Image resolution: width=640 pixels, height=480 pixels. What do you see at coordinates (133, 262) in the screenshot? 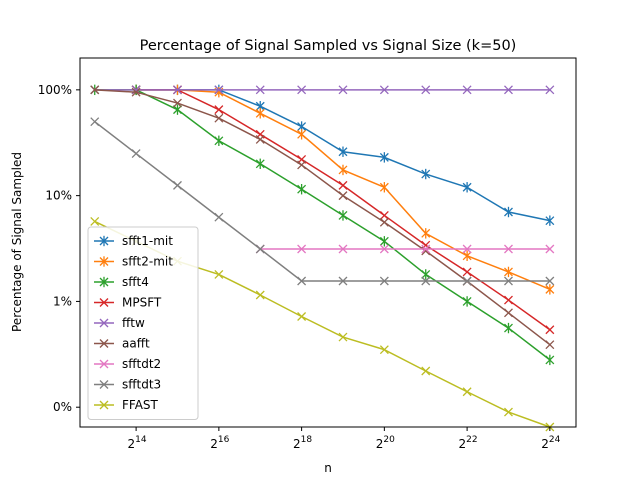
I see `legend-item: sfft2-mit` at bounding box center [133, 262].